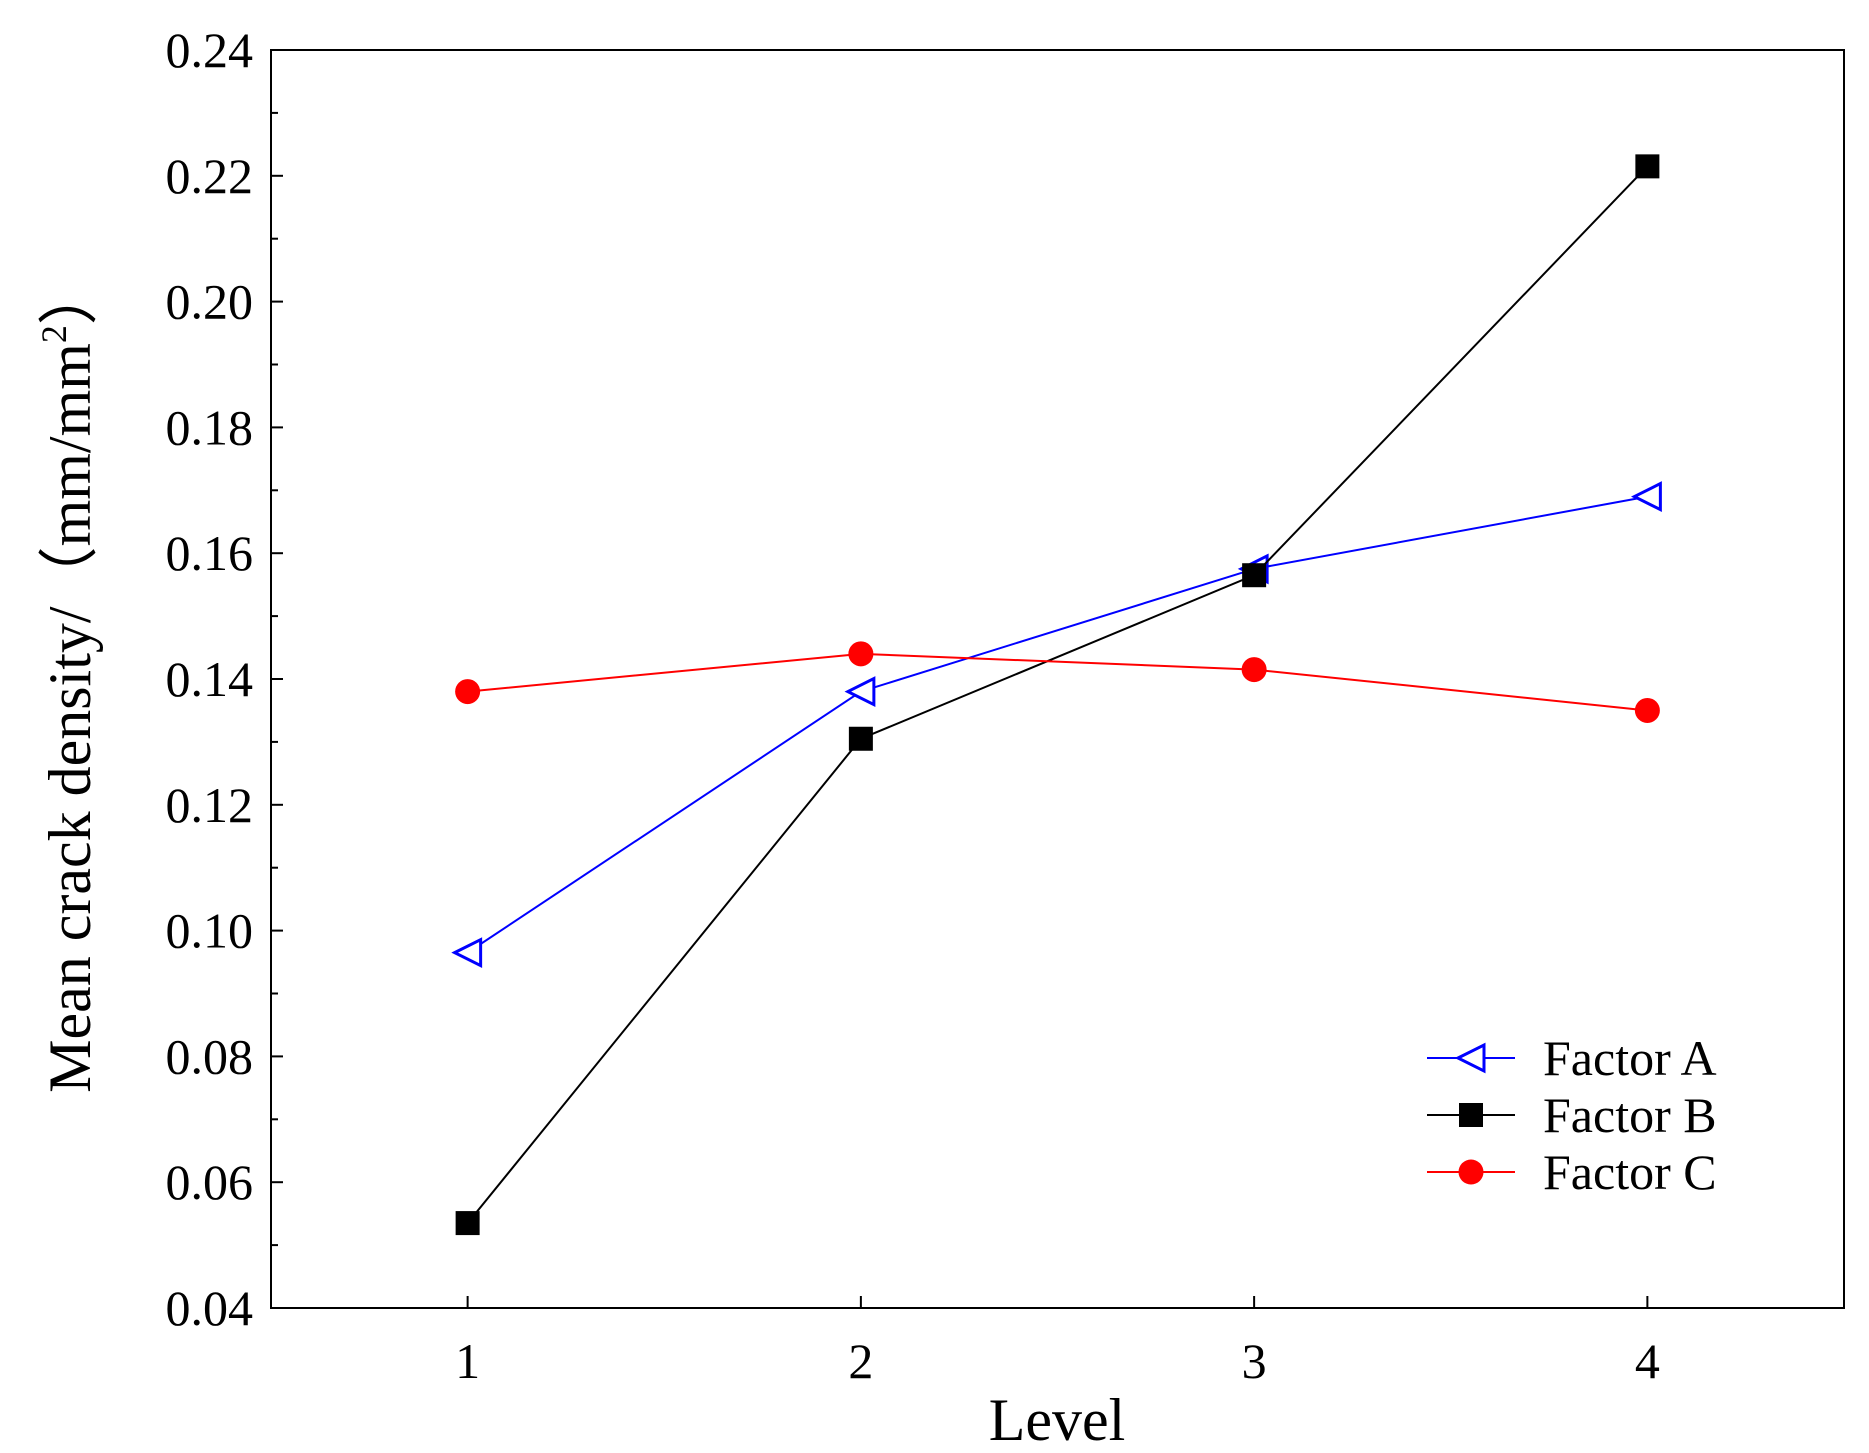 Image resolution: width=1869 pixels, height=1453 pixels. I want to click on x-tick-label: 4, so click(1647, 1361).